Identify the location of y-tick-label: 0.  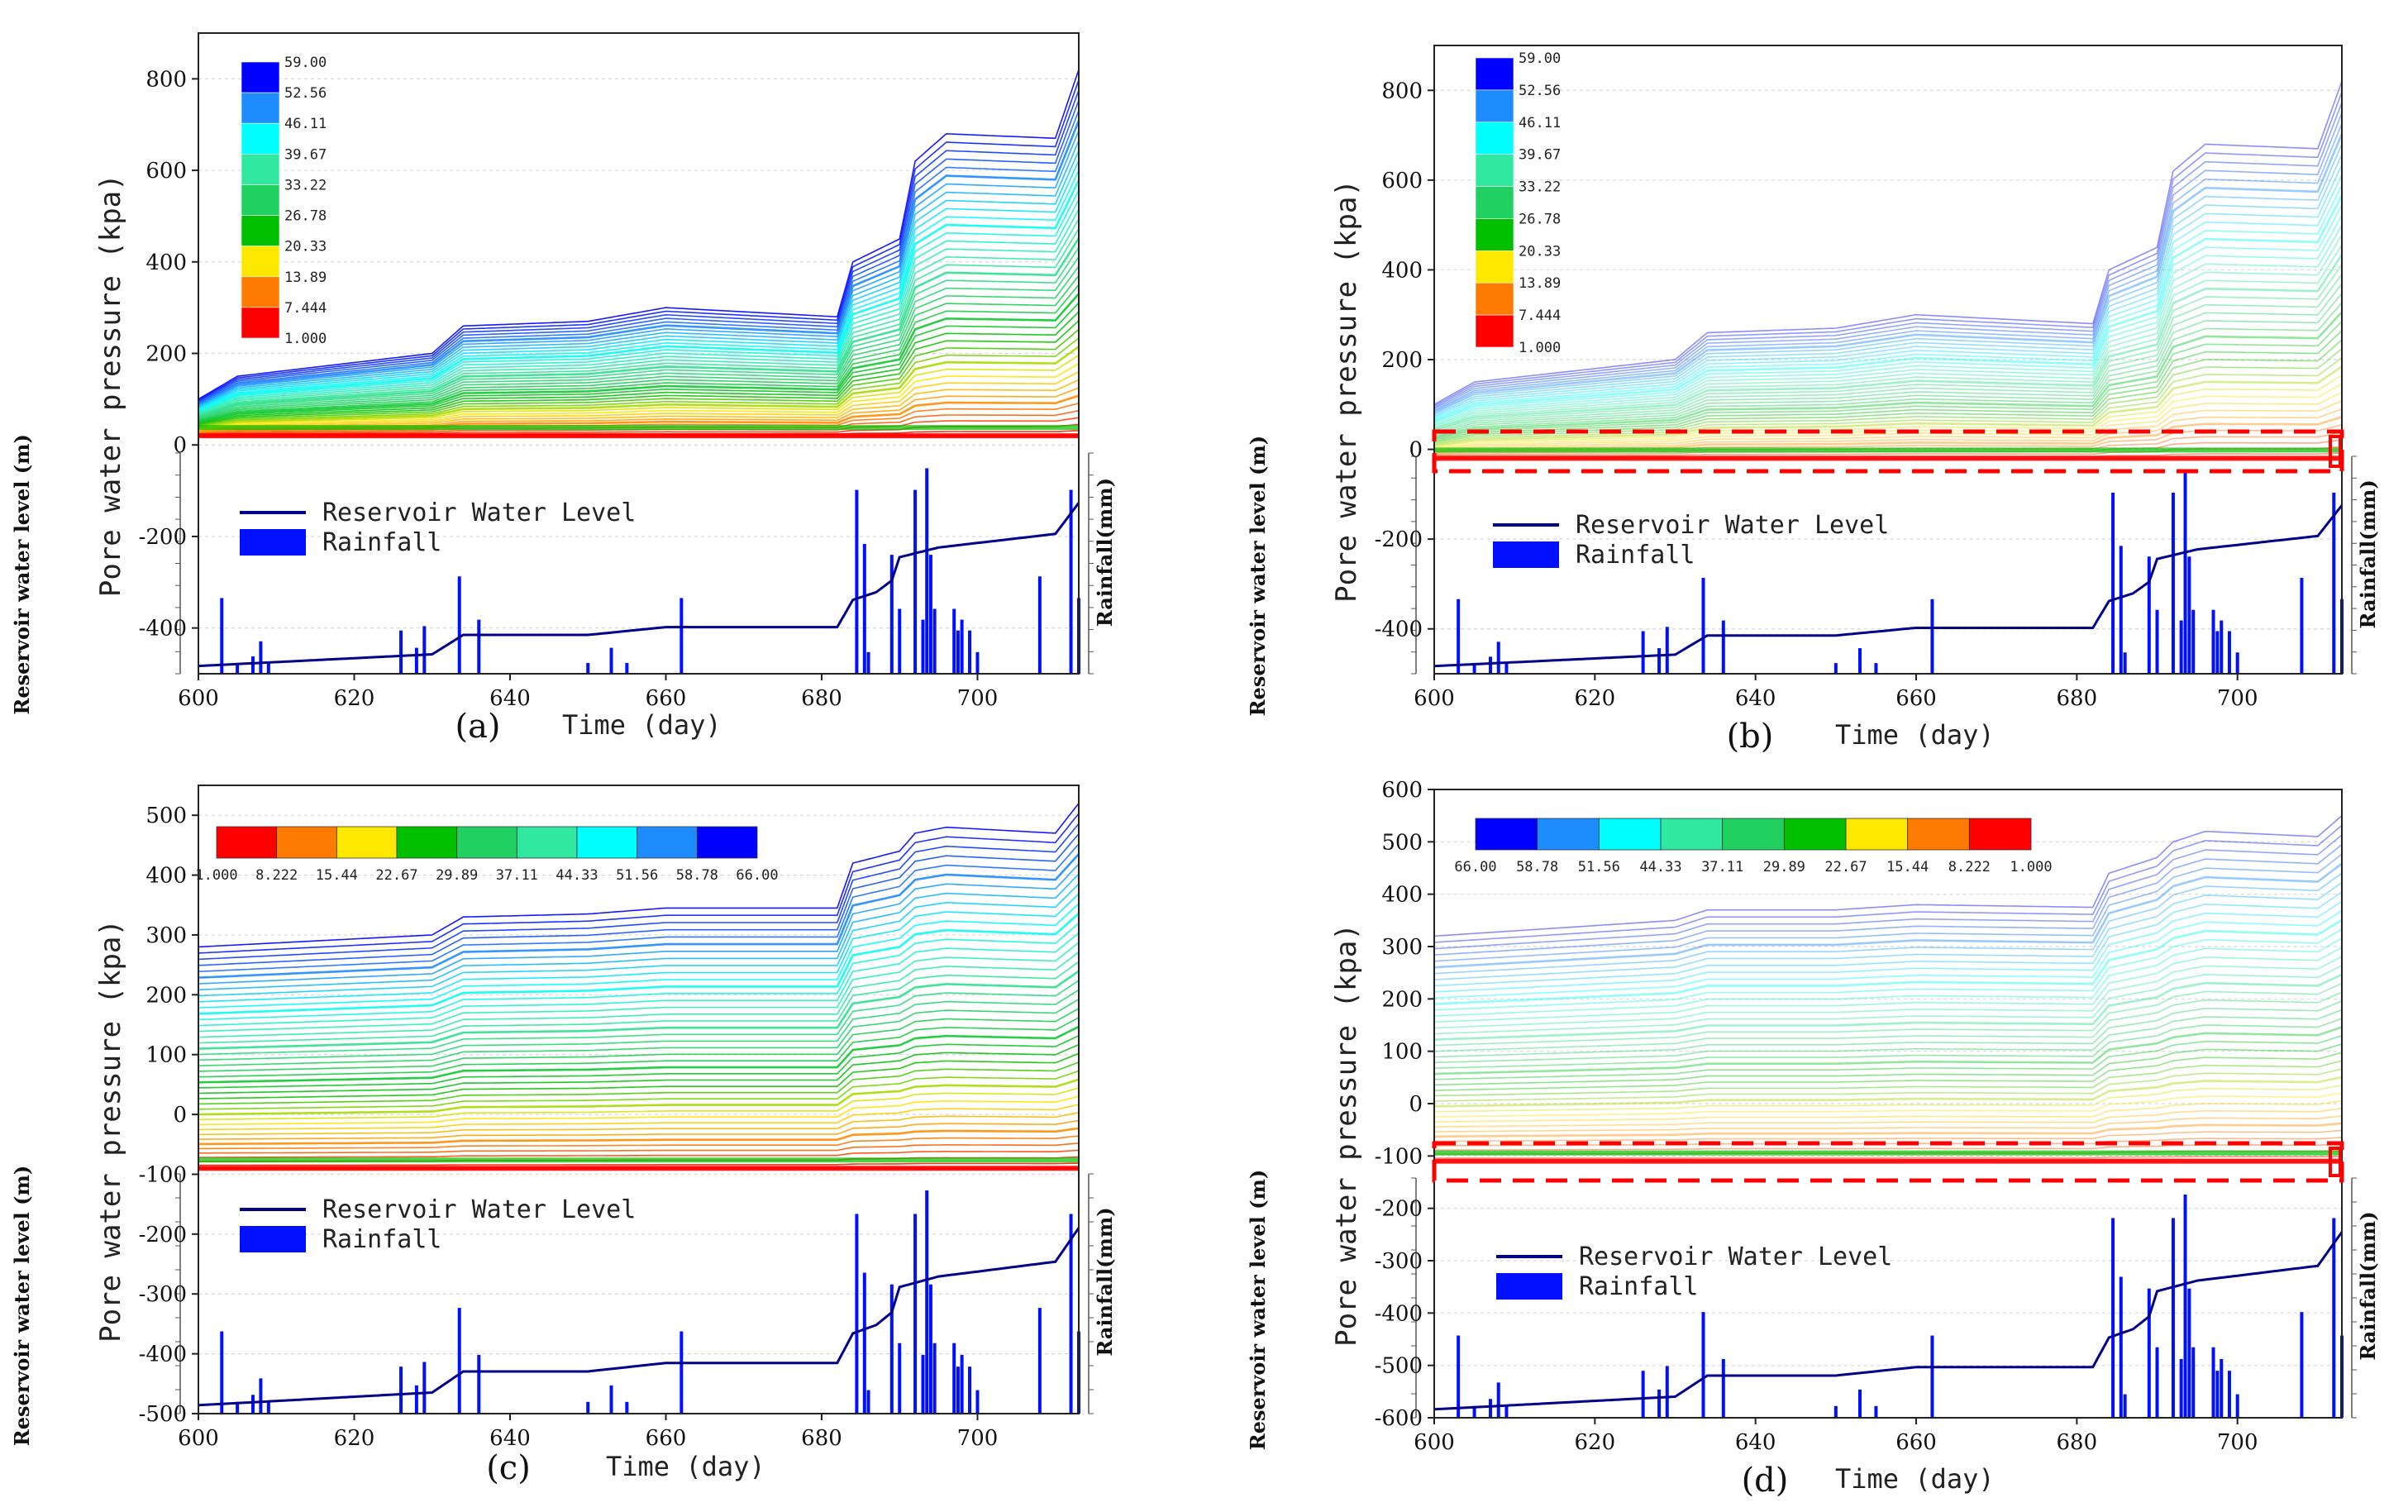
(1416, 1104).